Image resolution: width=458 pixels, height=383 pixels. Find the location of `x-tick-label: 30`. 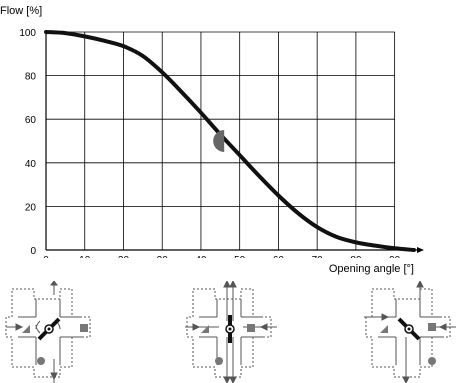

x-tick-label: 30 is located at coordinates (163, 256).